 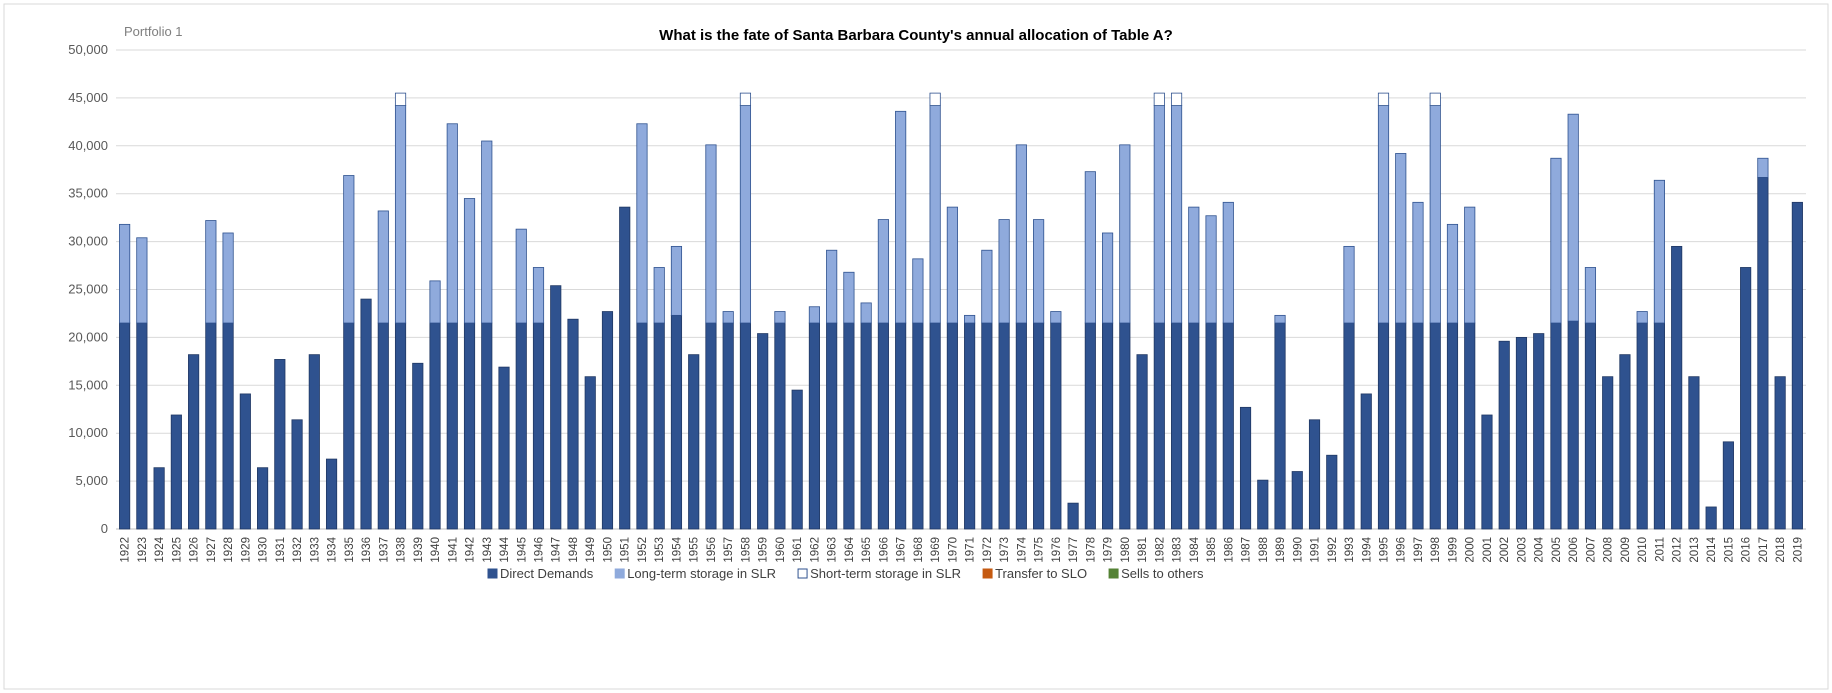 What do you see at coordinates (1109, 550) in the screenshot?
I see `x-tick-label: 1979` at bounding box center [1109, 550].